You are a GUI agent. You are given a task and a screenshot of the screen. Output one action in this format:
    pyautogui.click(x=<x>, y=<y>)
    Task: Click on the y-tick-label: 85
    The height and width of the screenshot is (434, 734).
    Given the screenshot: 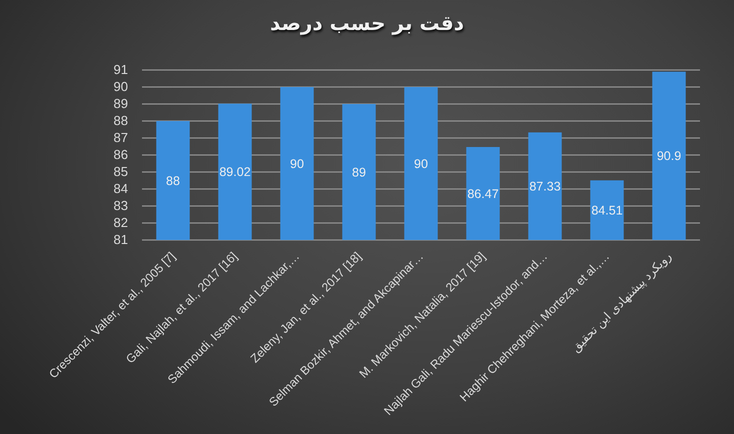 What is the action you would take?
    pyautogui.click(x=121, y=172)
    